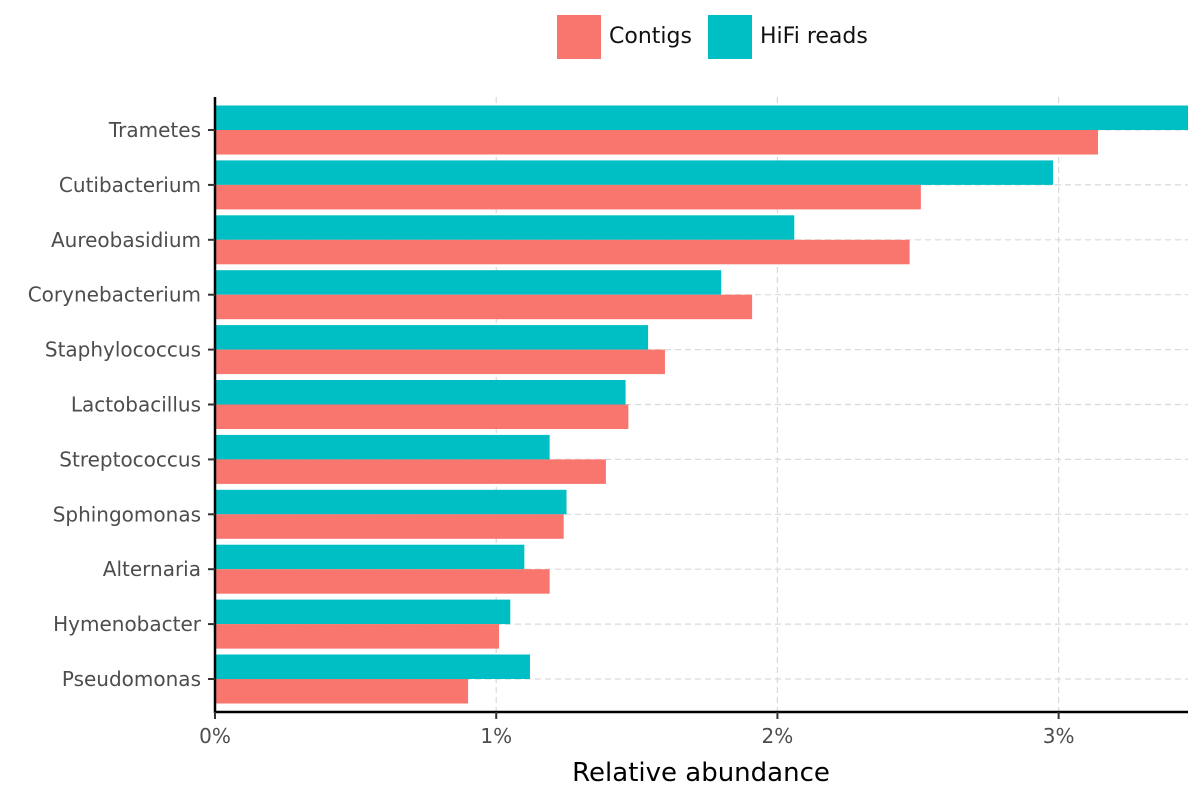 The image size is (1200, 800). I want to click on y-tick-label: Hymenobacter, so click(127, 624).